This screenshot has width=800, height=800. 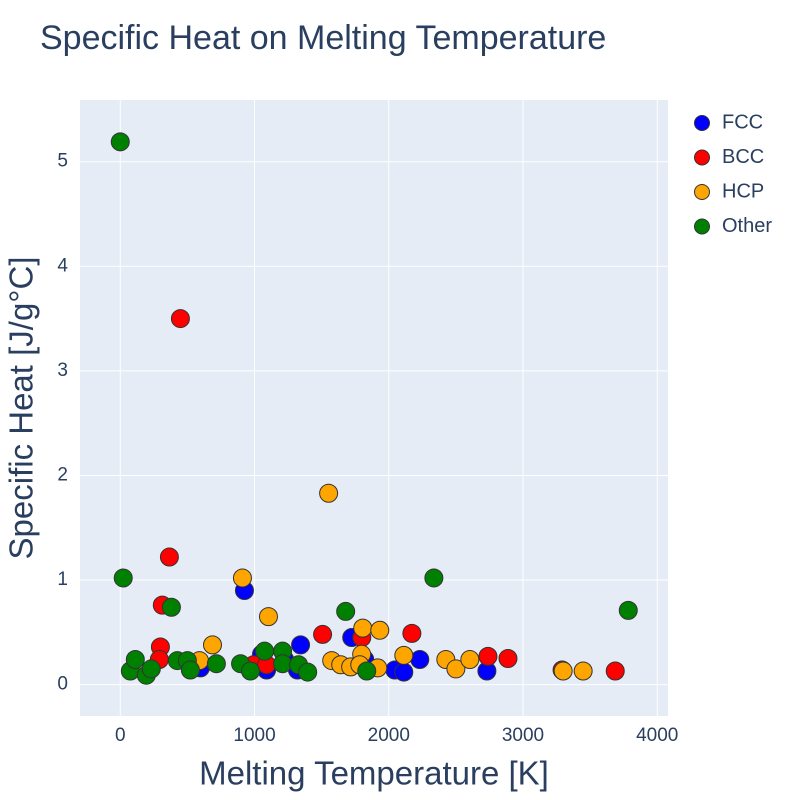 What do you see at coordinates (657, 735) in the screenshot?
I see `x-tick-label: 4000` at bounding box center [657, 735].